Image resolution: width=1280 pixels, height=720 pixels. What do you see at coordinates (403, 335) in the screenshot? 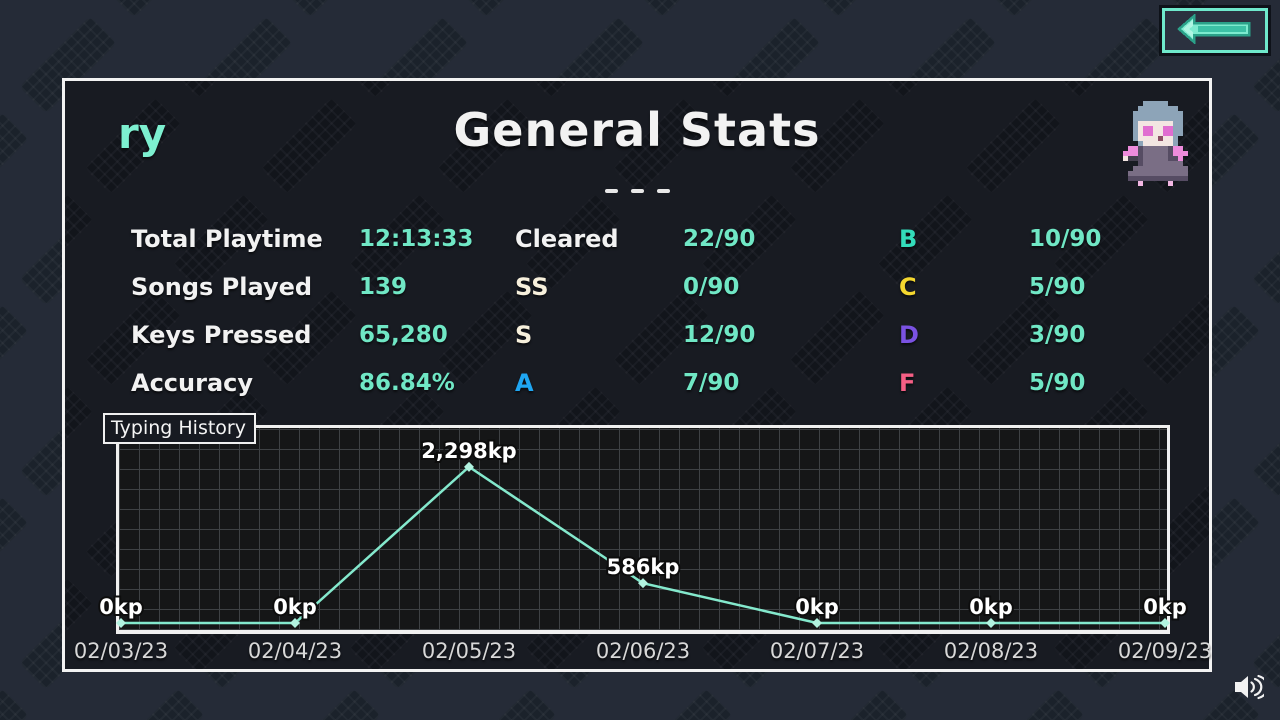
I see `stat-value: 65,280` at bounding box center [403, 335].